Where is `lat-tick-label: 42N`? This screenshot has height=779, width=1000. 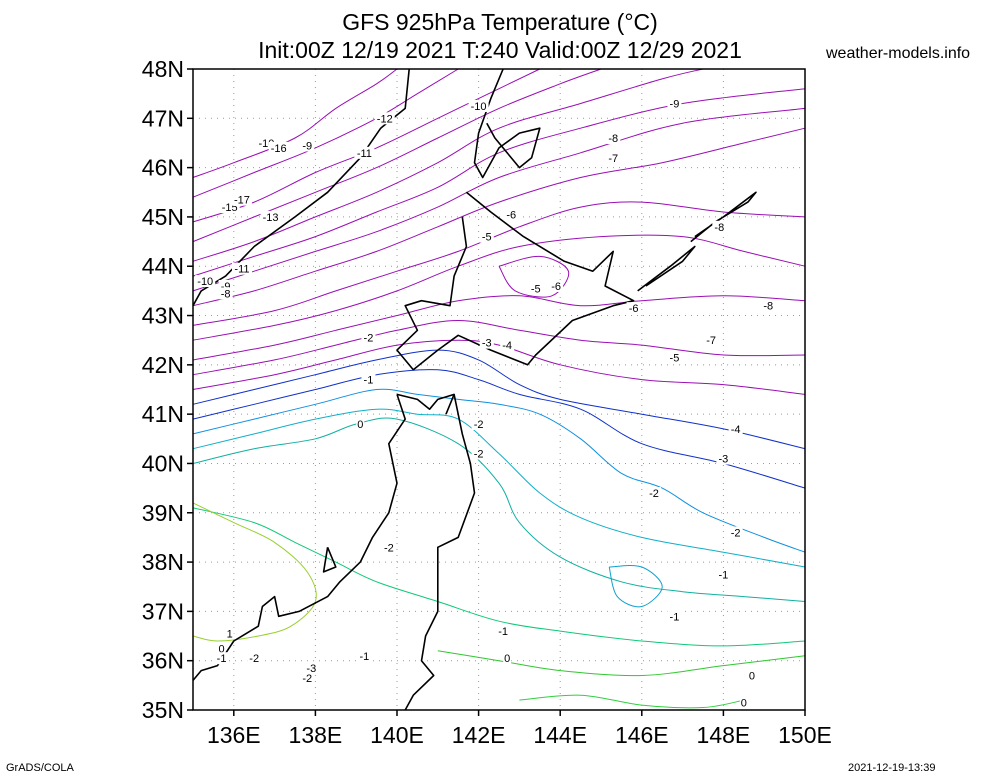 lat-tick-label: 42N is located at coordinates (163, 365).